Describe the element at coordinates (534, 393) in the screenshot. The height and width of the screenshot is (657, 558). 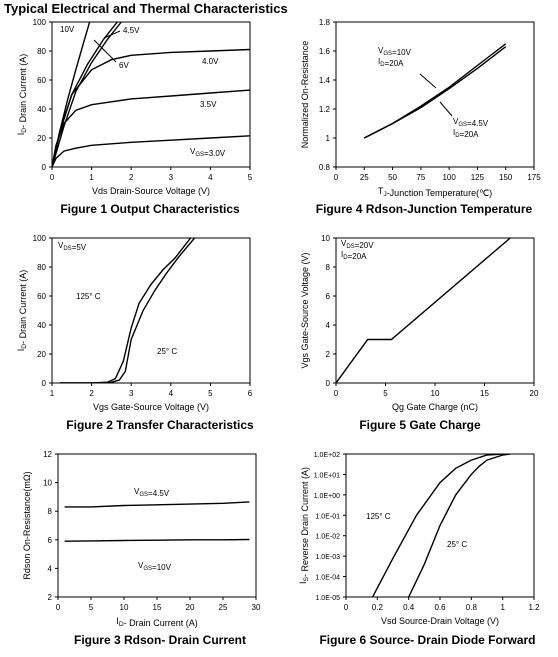
I see `fig5-x-tick-label: 20` at that location.